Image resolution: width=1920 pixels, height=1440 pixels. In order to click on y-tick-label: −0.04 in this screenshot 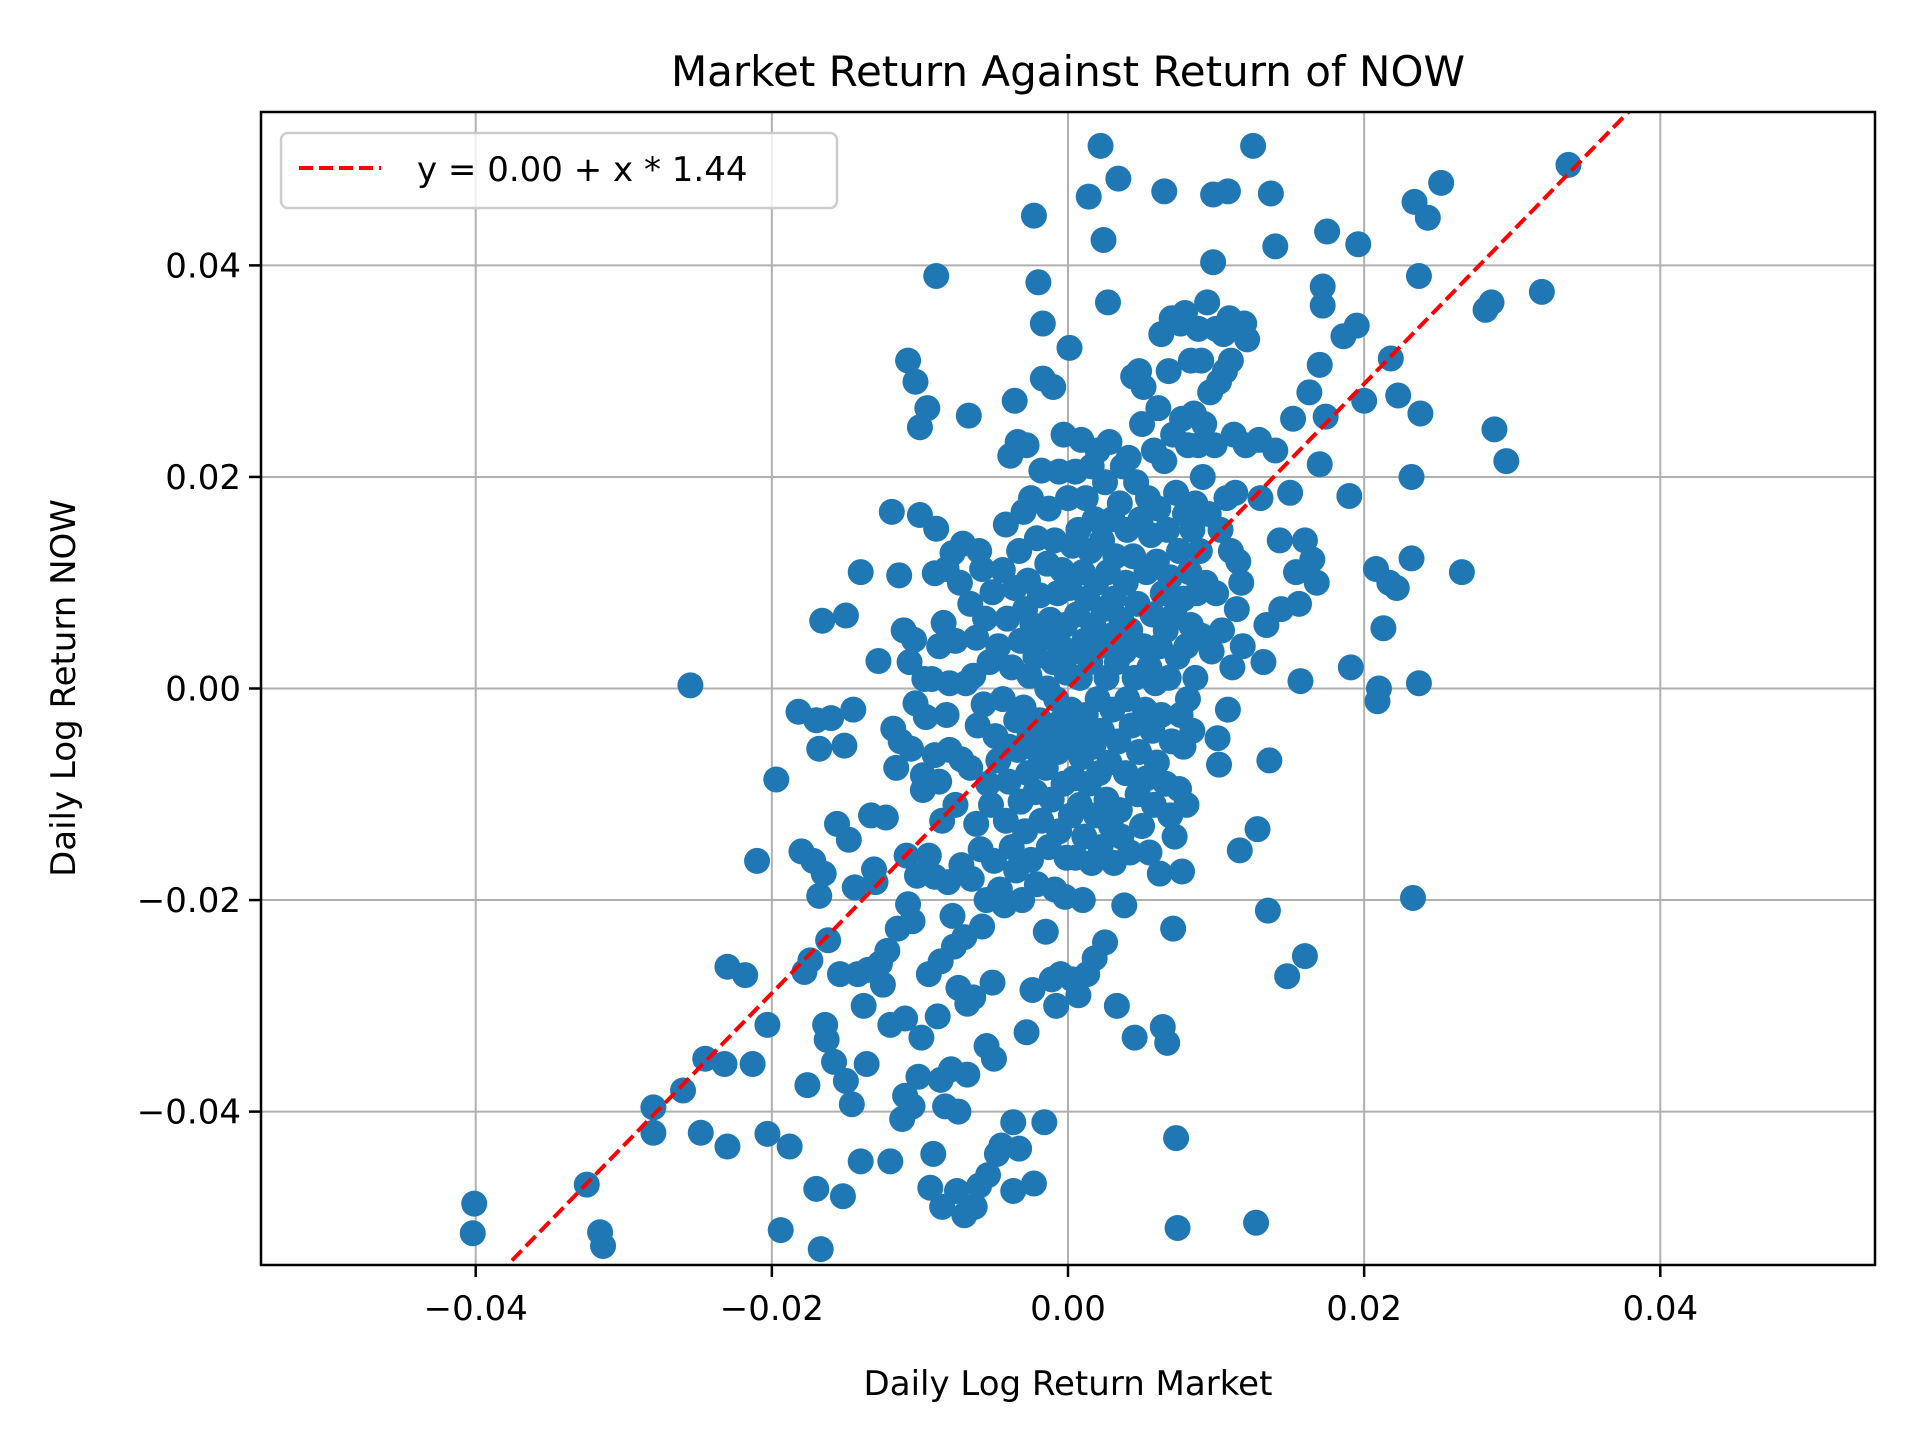, I will do `click(189, 1113)`.